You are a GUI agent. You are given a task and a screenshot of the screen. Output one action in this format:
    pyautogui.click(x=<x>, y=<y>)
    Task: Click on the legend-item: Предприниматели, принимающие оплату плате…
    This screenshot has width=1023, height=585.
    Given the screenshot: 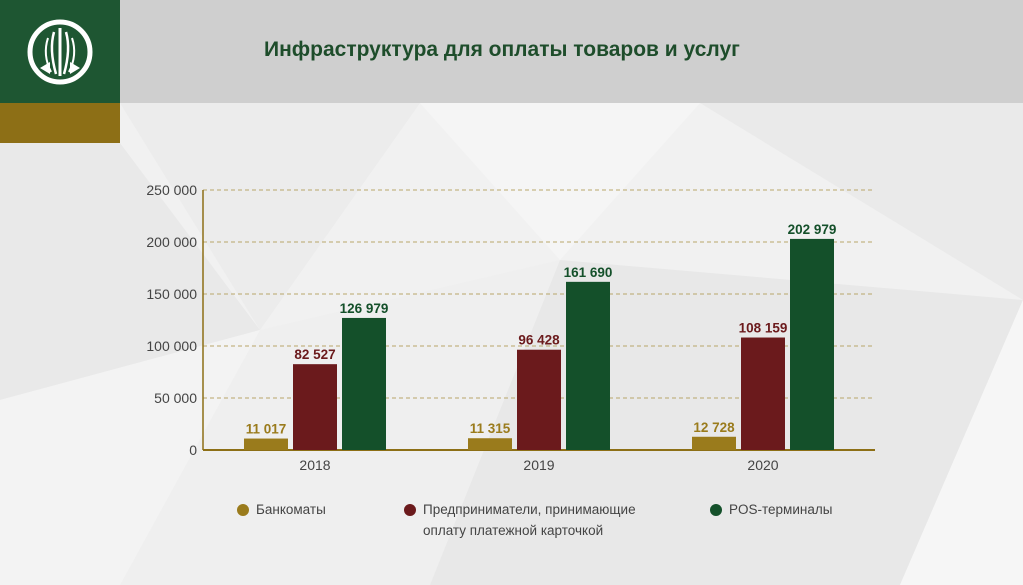 What is the action you would take?
    pyautogui.click(x=520, y=521)
    